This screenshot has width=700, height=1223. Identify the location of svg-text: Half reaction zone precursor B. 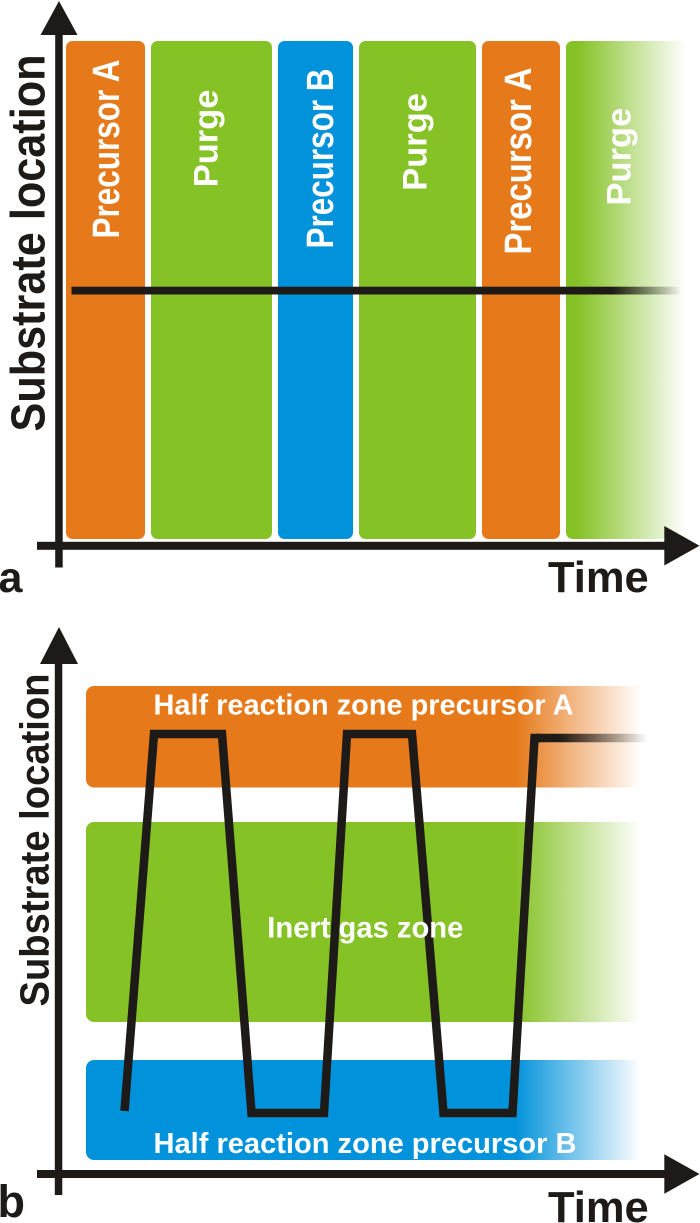
(365, 1144).